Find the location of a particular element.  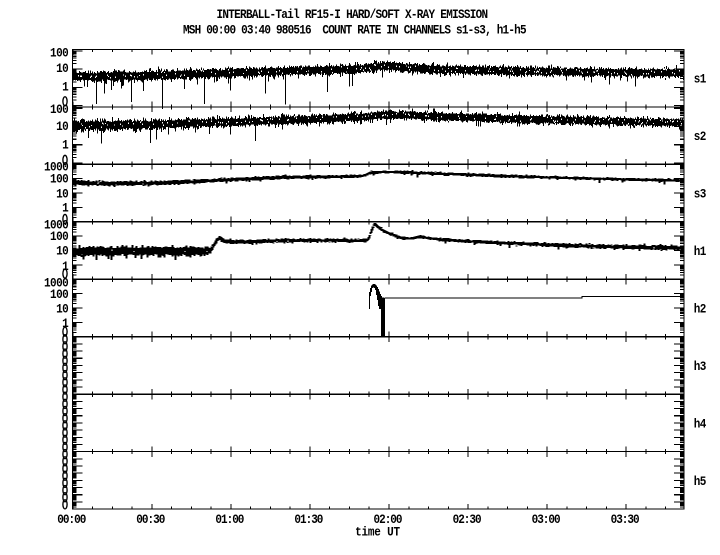

svg-text: h5 is located at coordinates (700, 481).